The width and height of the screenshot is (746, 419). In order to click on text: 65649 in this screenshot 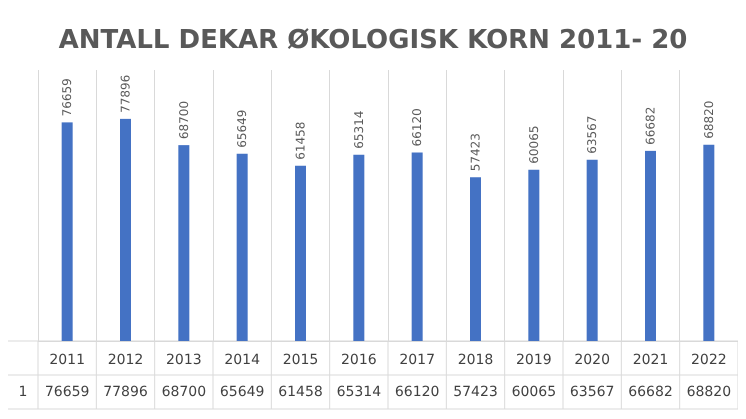, I will do `click(242, 392)`.